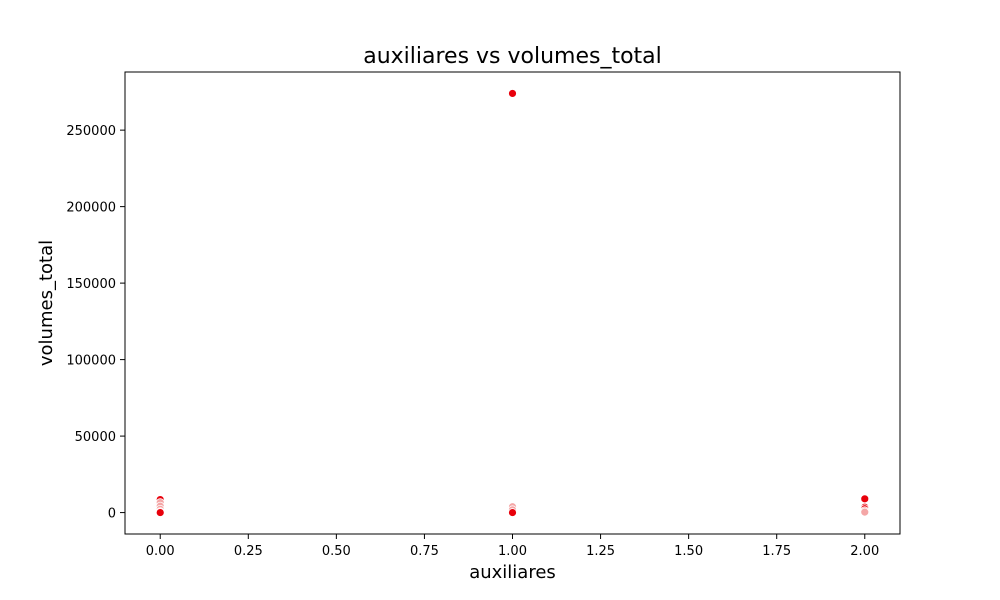  I want to click on x-axis: 0.00 0.25 0.50 0.75 1.00 1.25 1.50 1.75 2.00, so click(512, 546).